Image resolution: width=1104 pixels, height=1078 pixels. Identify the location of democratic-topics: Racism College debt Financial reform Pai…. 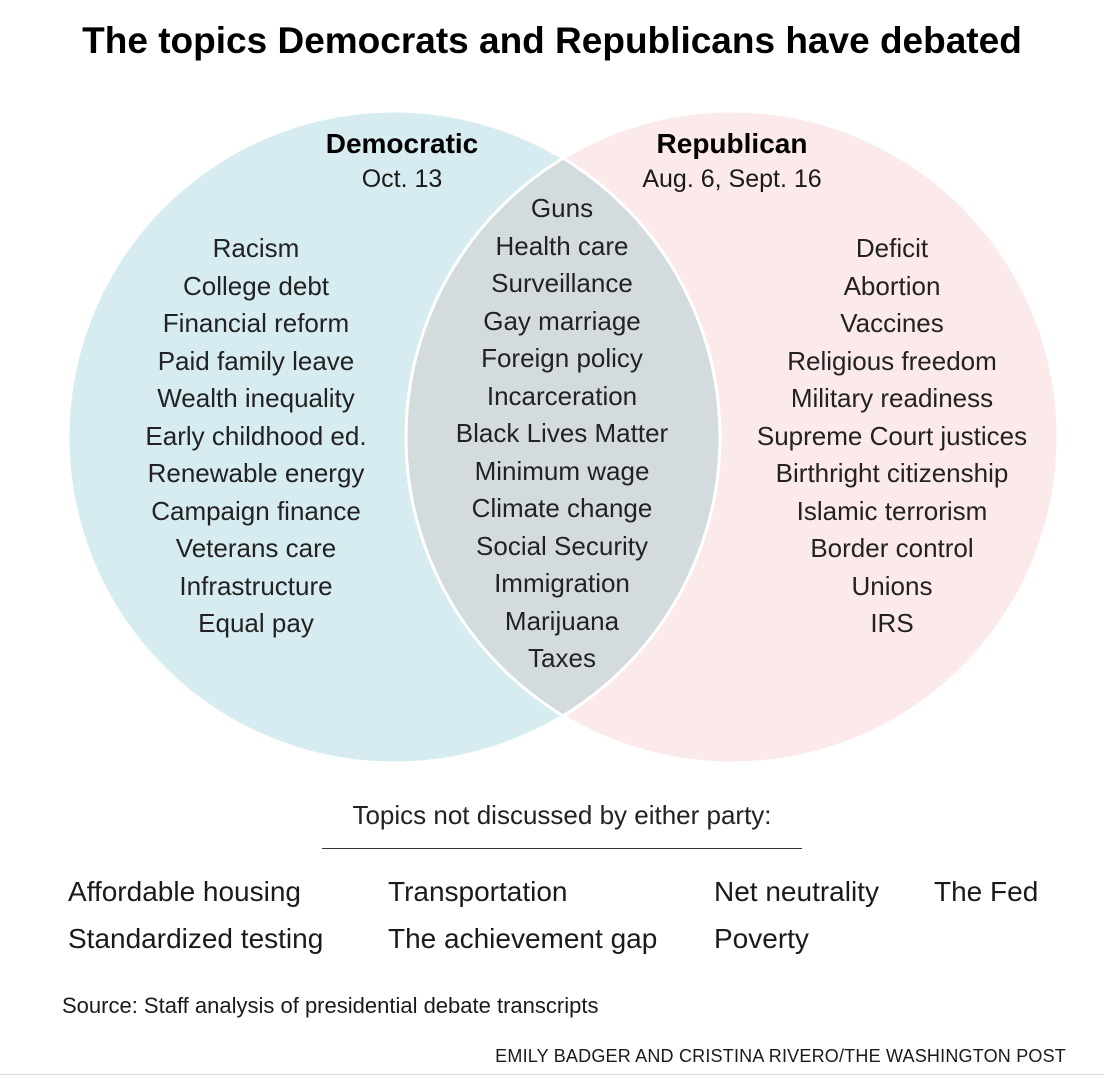
(256, 436).